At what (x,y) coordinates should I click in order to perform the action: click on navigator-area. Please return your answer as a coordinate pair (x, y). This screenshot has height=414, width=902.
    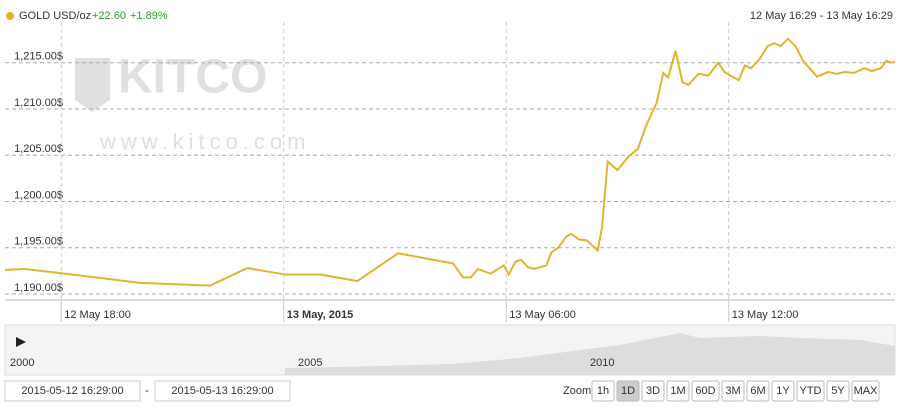
    Looking at the image, I should click on (590, 354).